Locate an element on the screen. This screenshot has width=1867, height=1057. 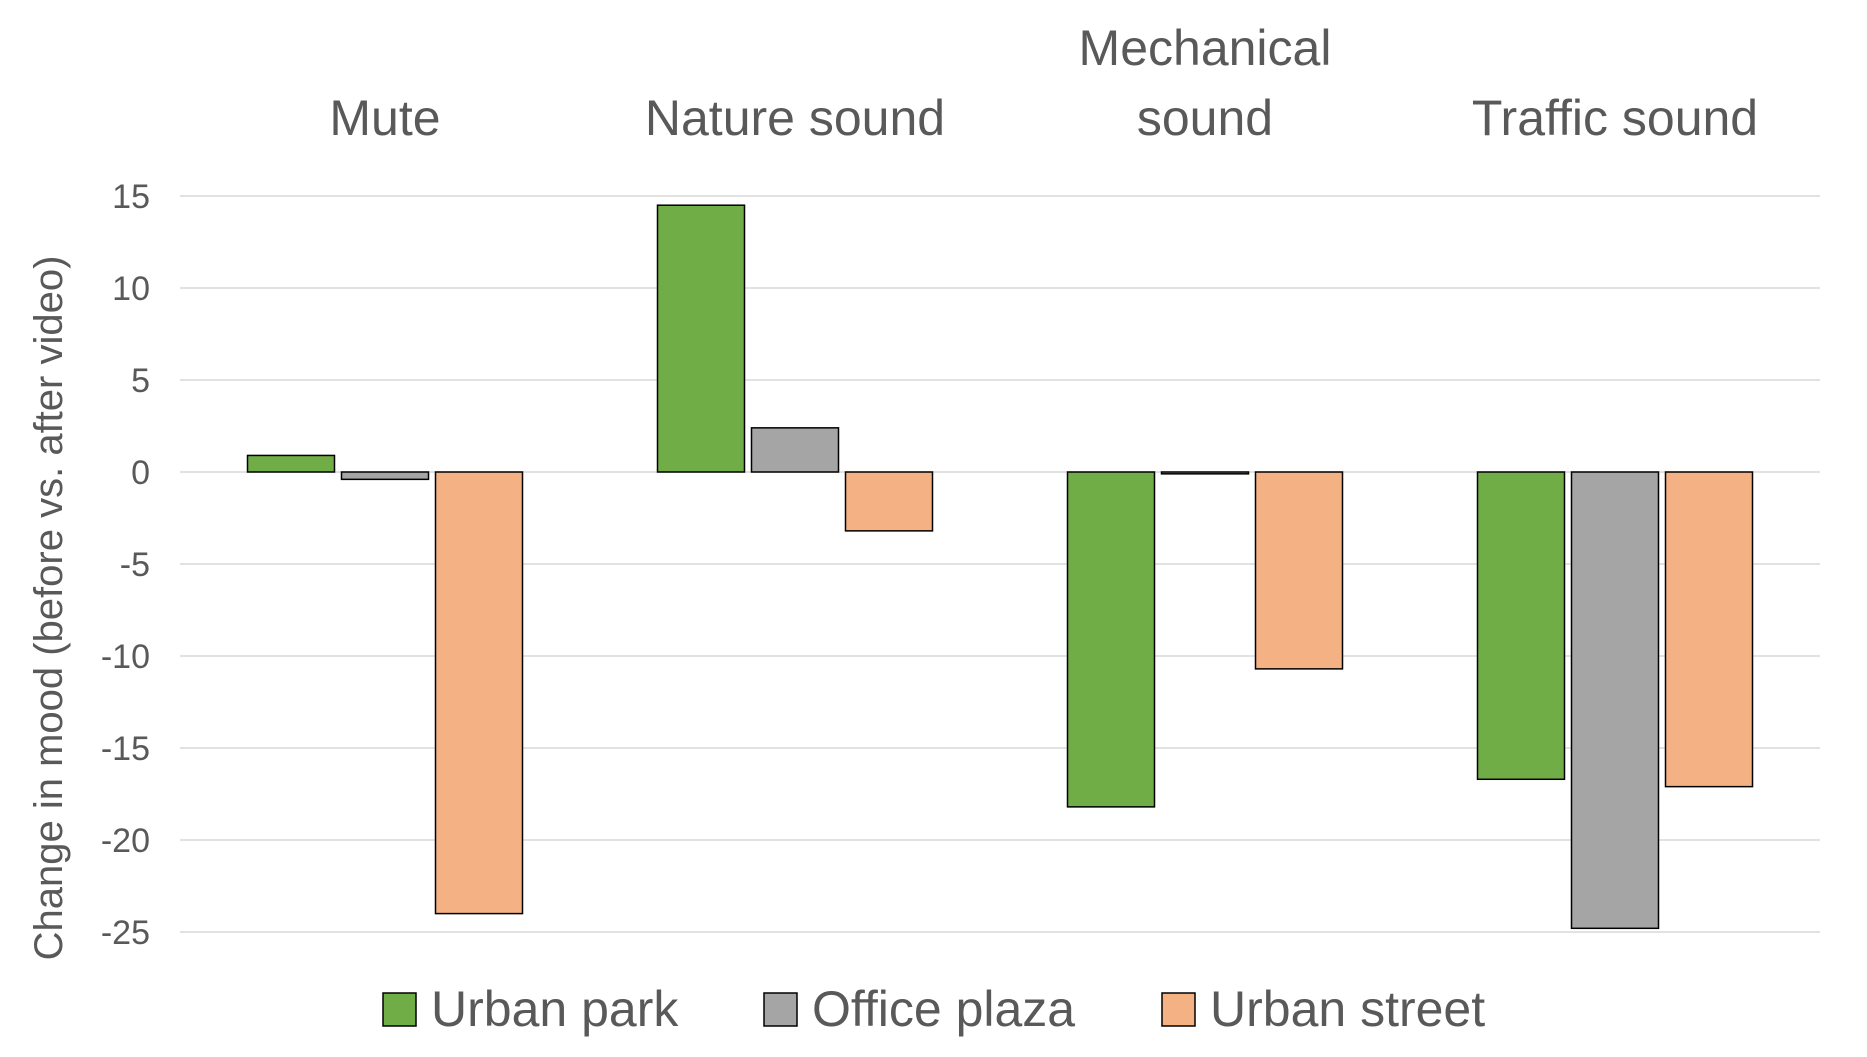
y-tick-label: -10 is located at coordinates (125, 657).